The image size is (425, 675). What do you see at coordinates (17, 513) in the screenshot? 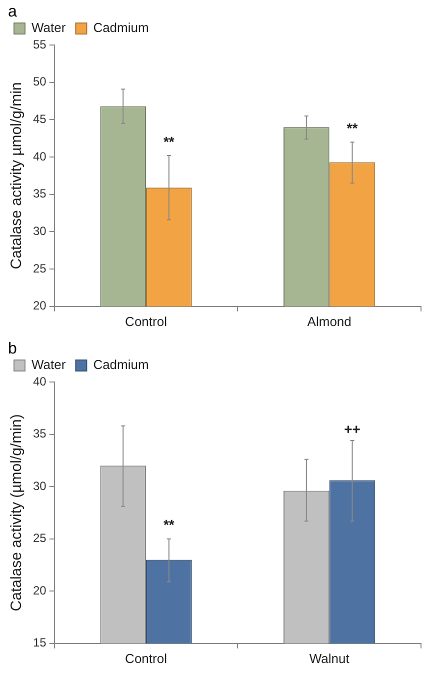
I see `y-axis-title: Catalase activity (µmol/g/min)` at bounding box center [17, 513].